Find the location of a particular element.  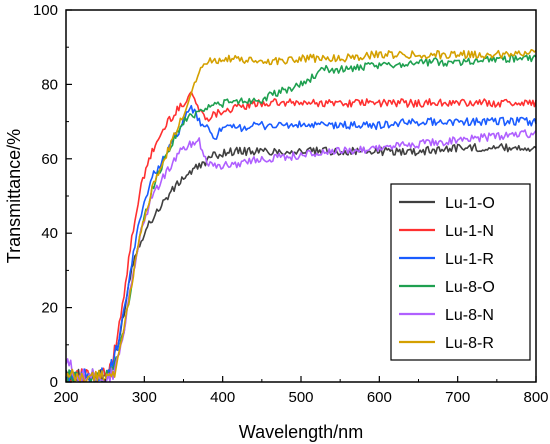

x-tick-label: 400 is located at coordinates (222, 397).